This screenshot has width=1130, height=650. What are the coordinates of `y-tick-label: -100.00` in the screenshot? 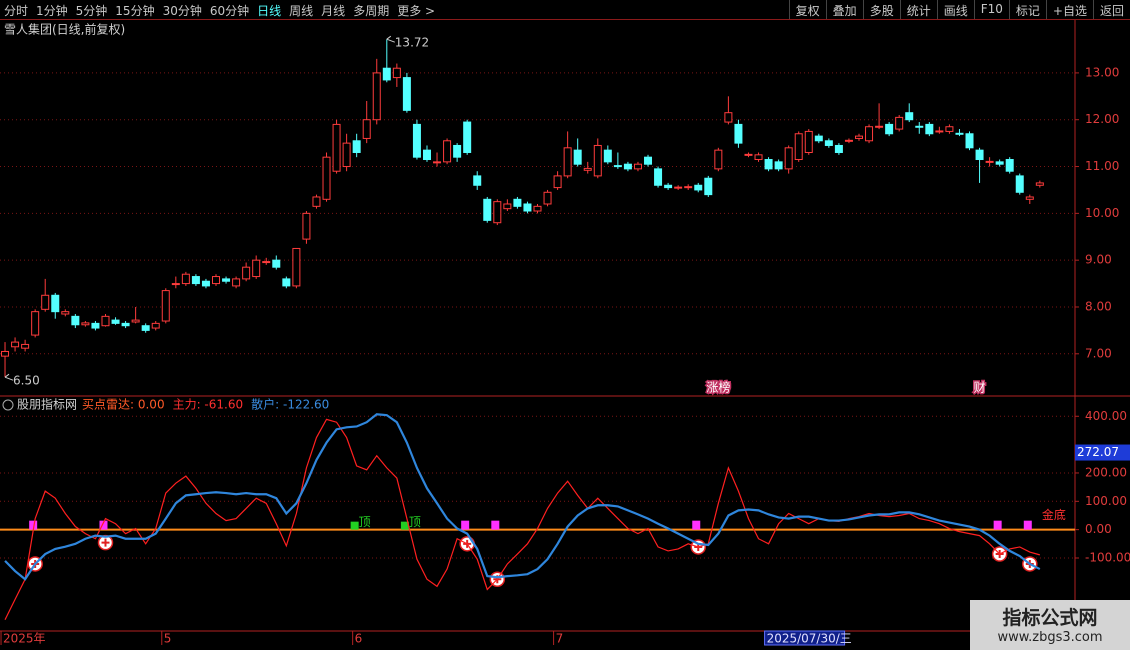 It's located at (1107, 558).